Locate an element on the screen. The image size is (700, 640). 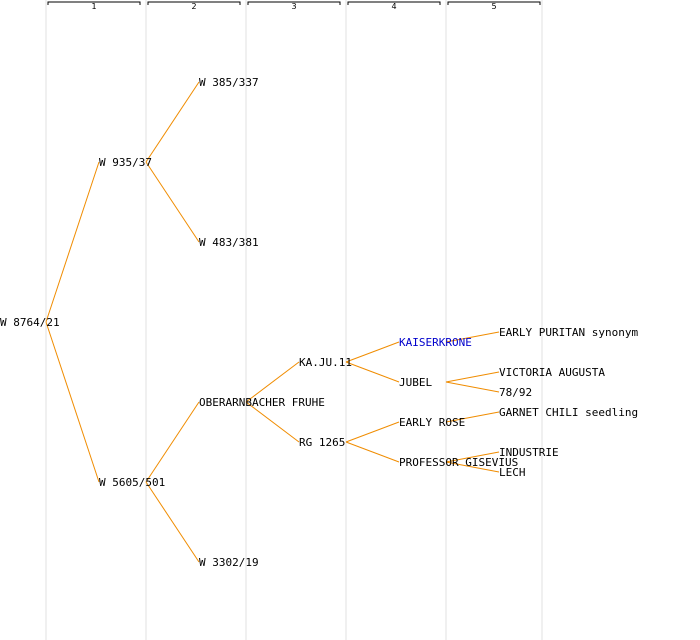
ancestor-node: LECH is located at coordinates (512, 472).